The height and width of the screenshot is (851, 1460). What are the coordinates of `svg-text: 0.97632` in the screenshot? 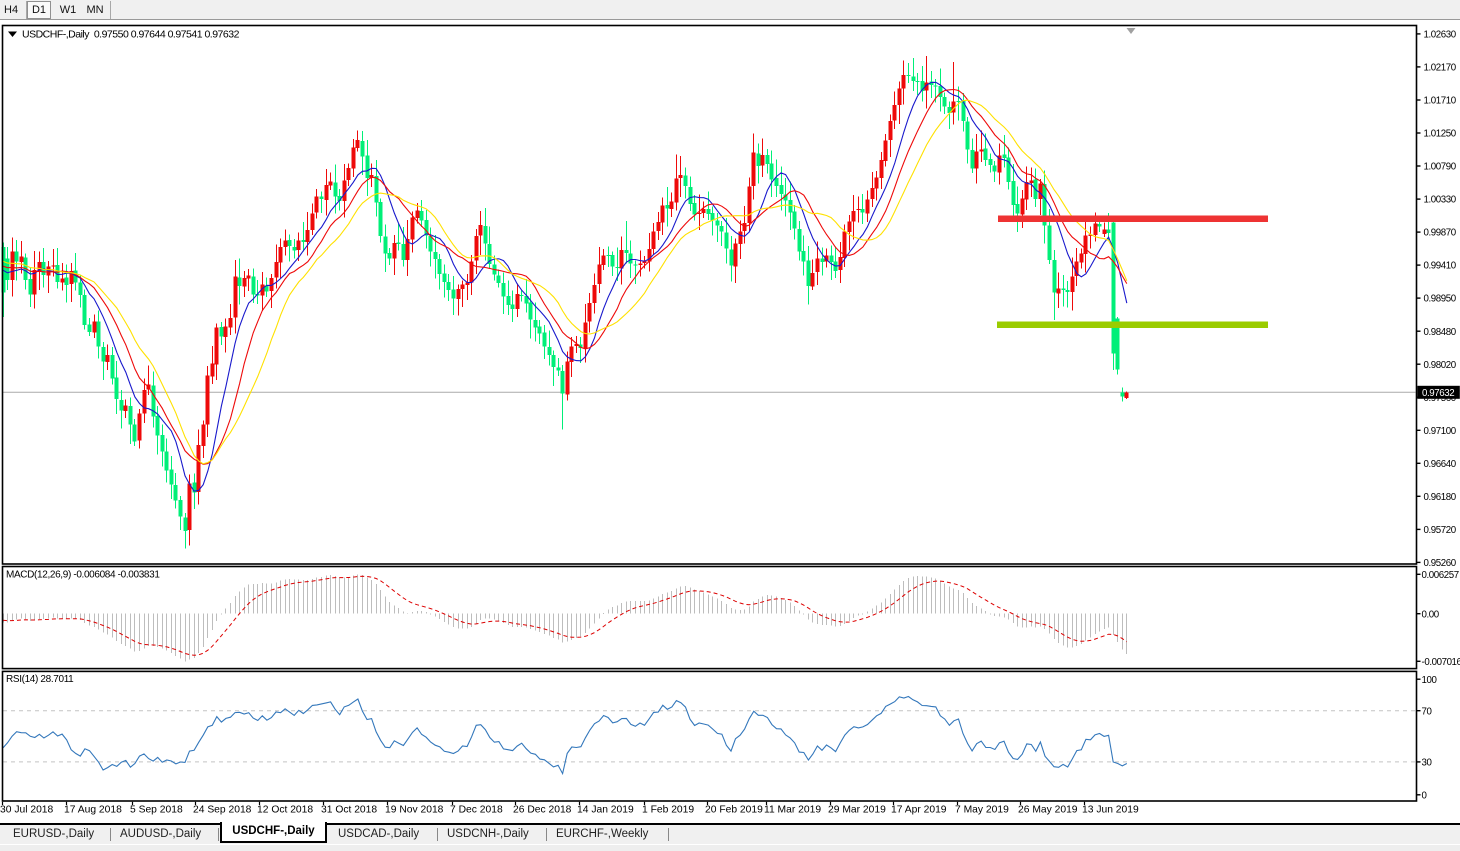 It's located at (1438, 393).